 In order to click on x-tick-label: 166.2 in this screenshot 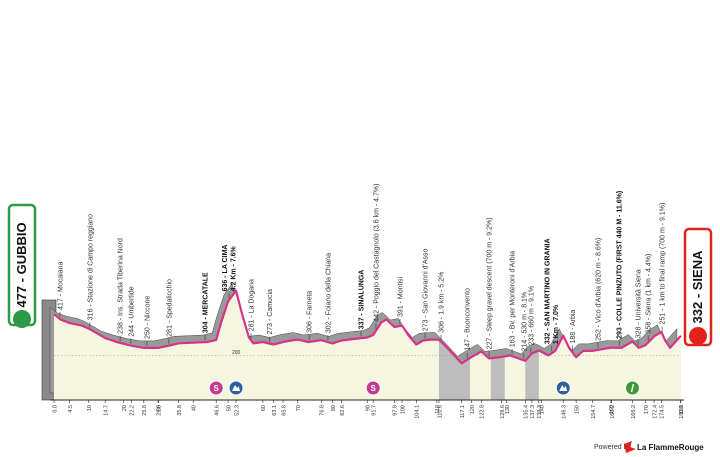, I will do `click(634, 412)`.